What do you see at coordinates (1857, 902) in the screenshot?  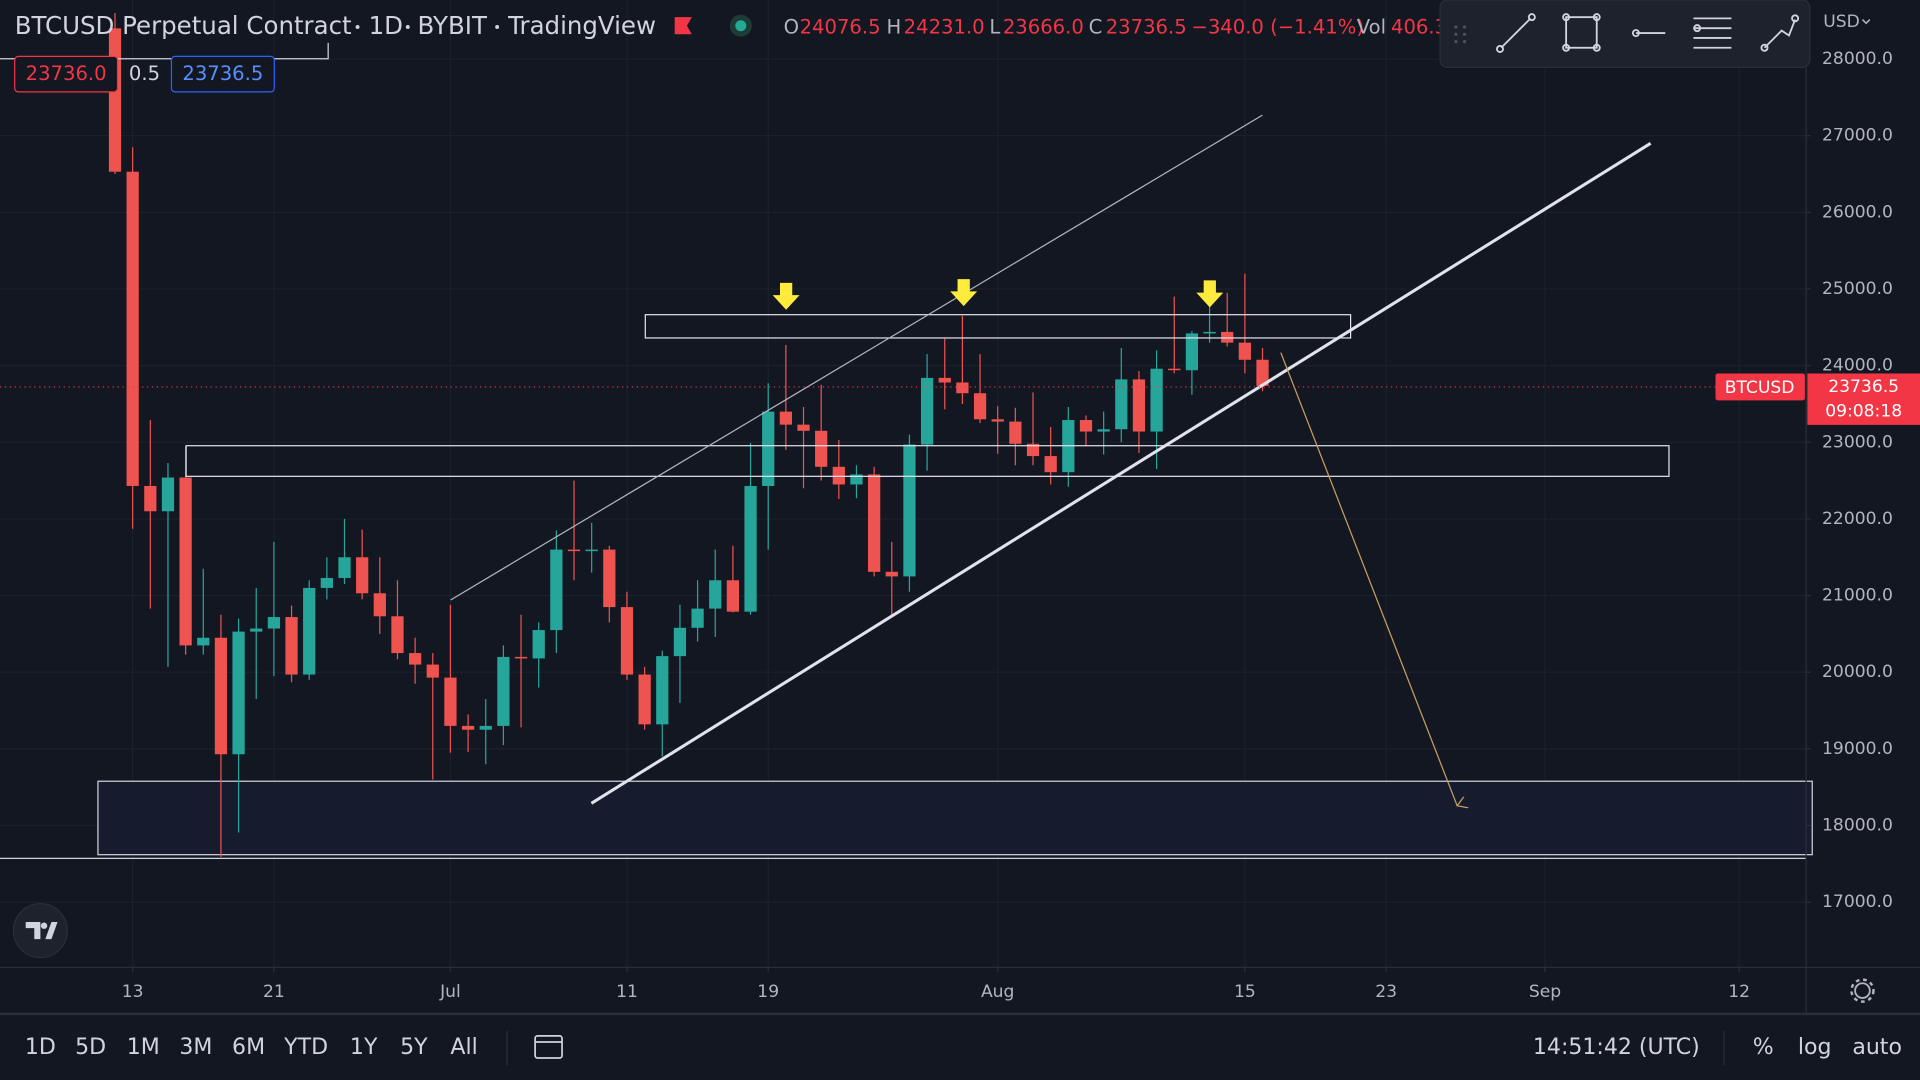 I see `y-tick-label: 17000.0` at bounding box center [1857, 902].